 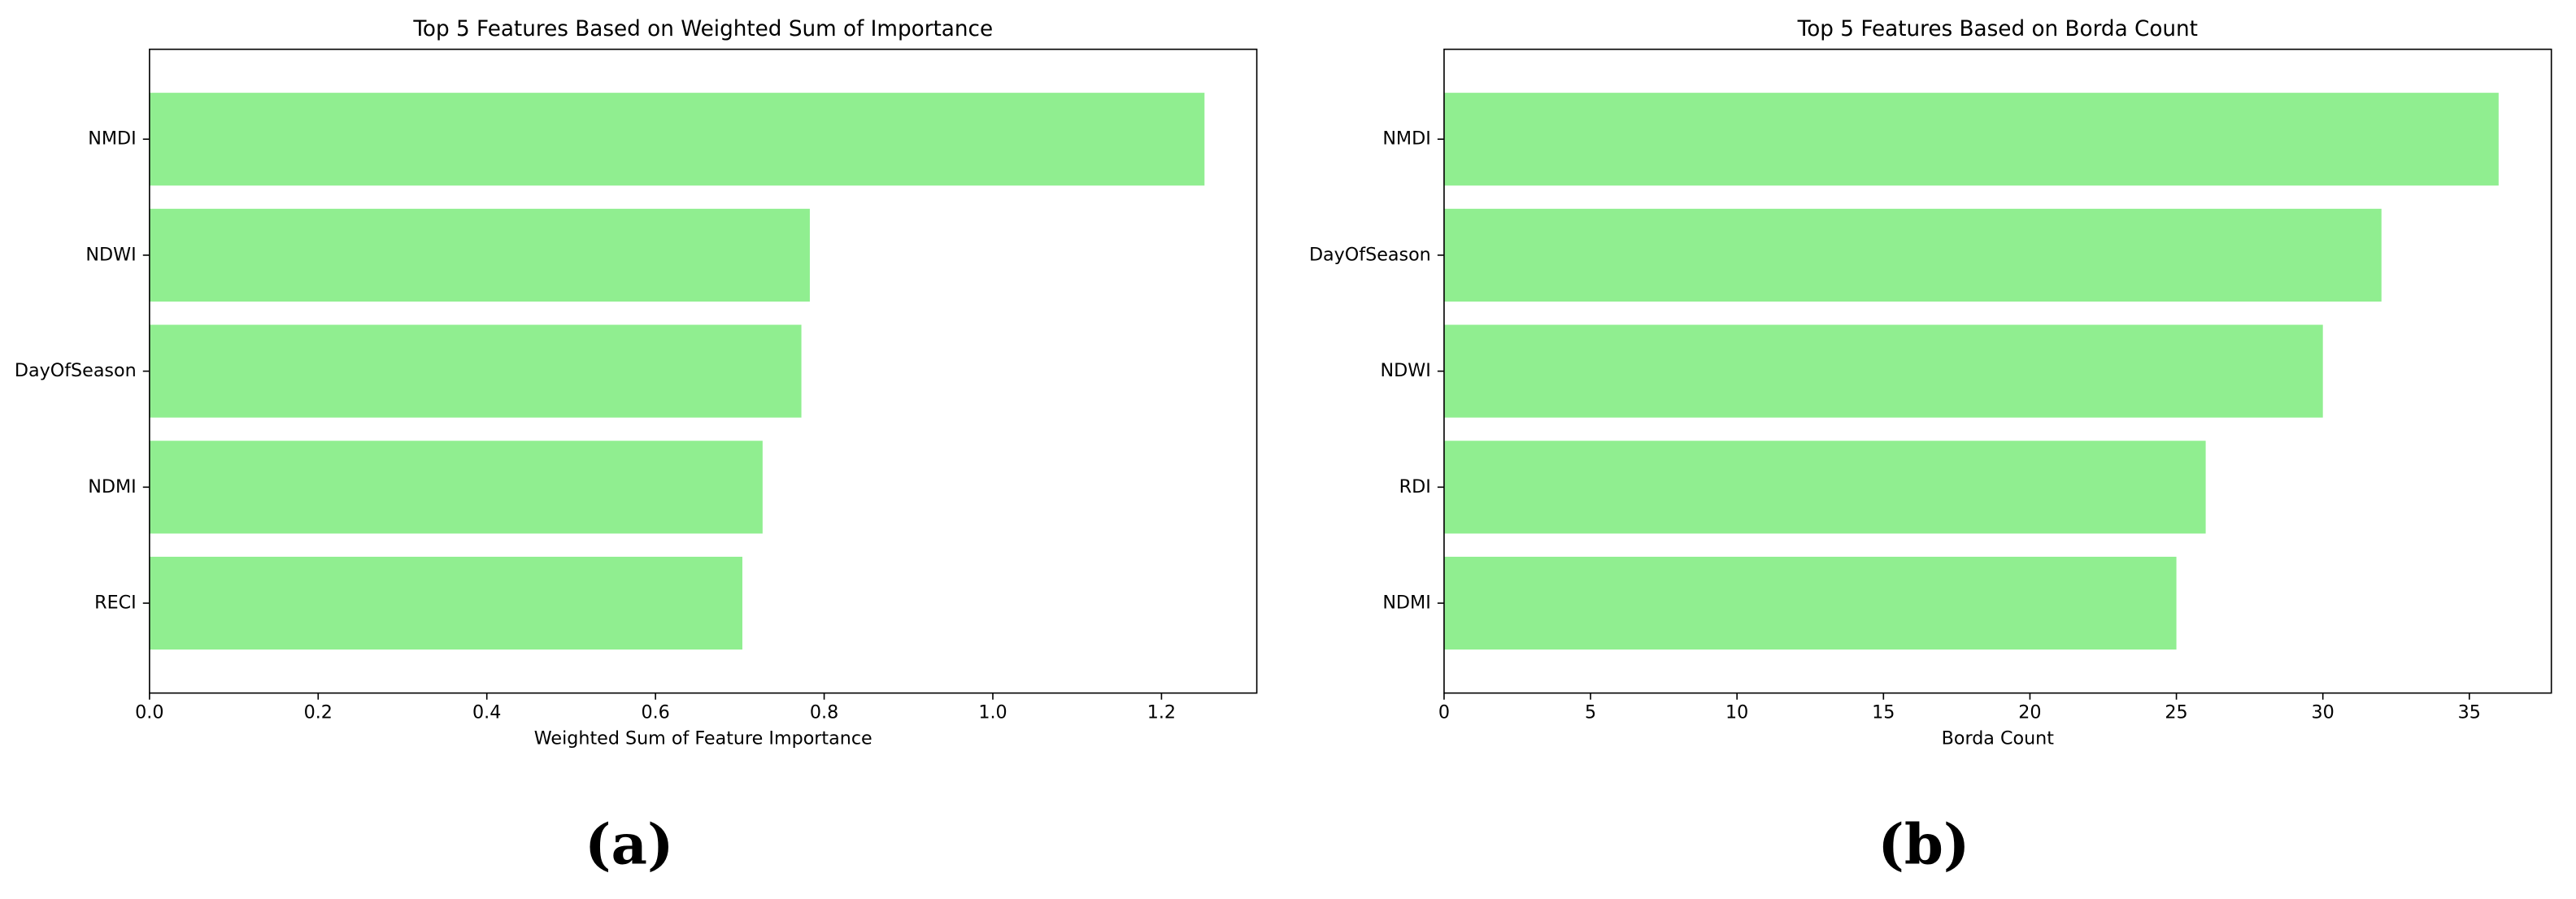 I want to click on y-tick-label: RDI, so click(x=1415, y=487).